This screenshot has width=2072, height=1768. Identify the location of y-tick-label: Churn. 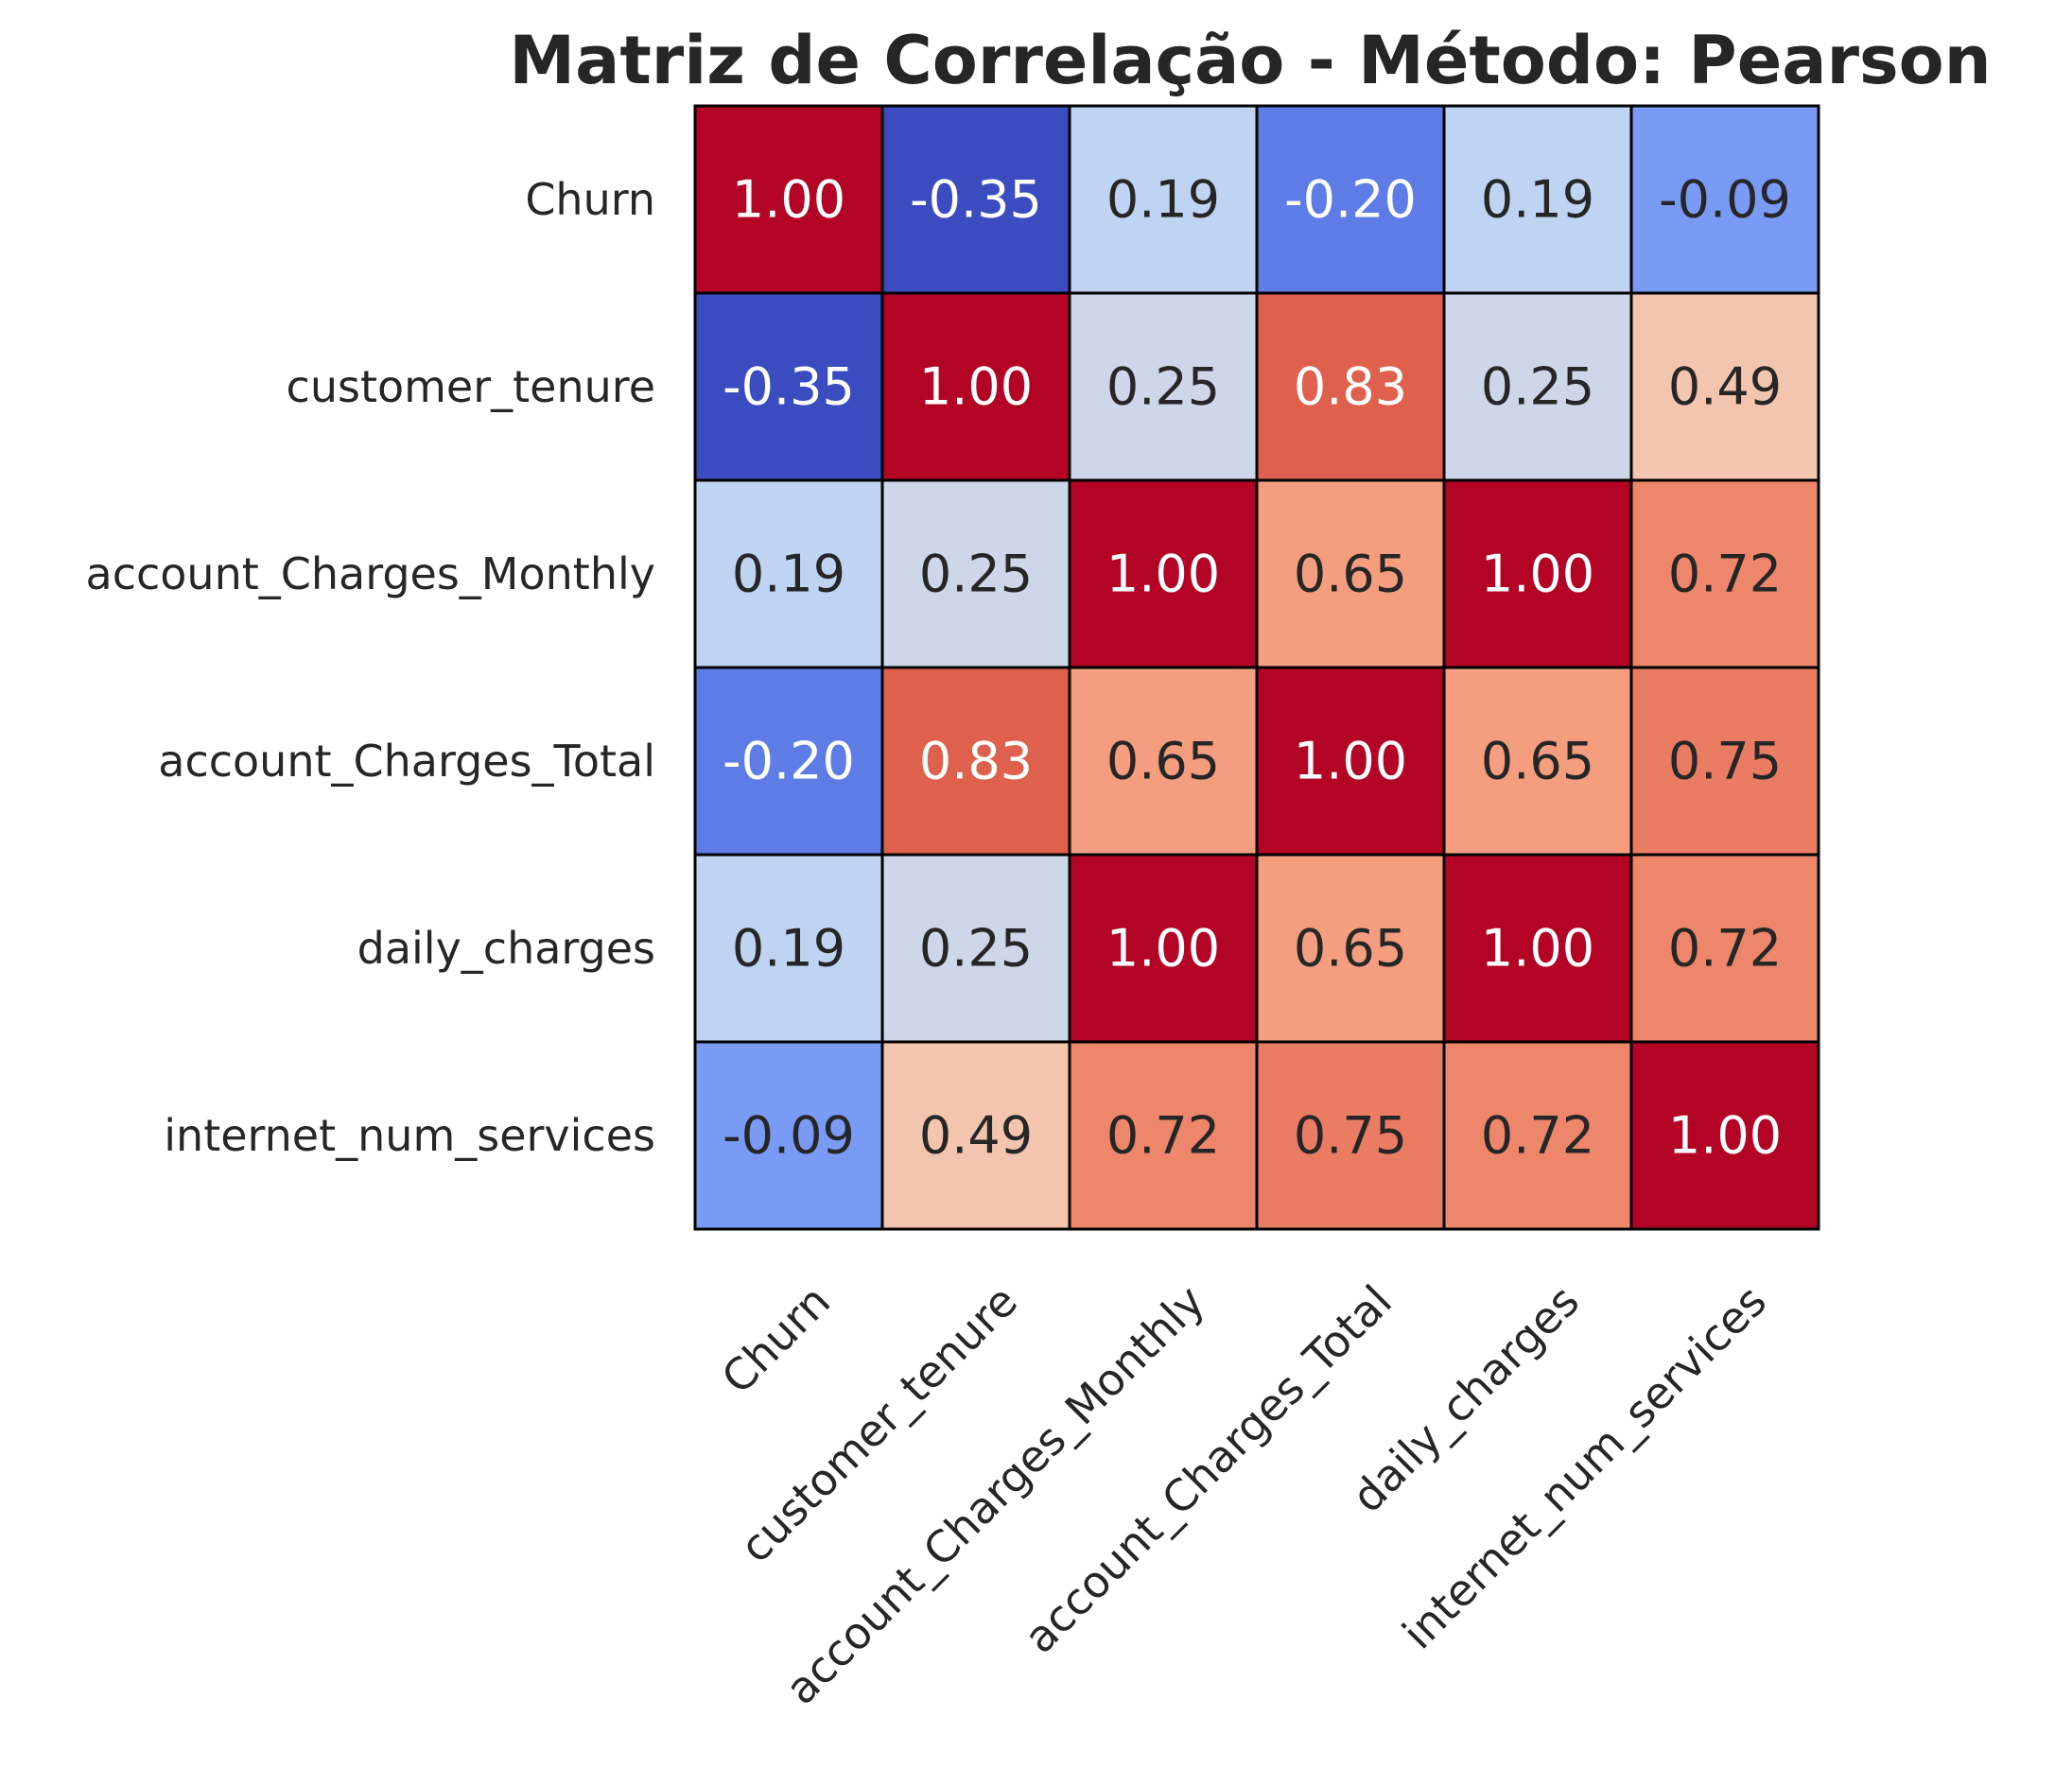
(590, 199).